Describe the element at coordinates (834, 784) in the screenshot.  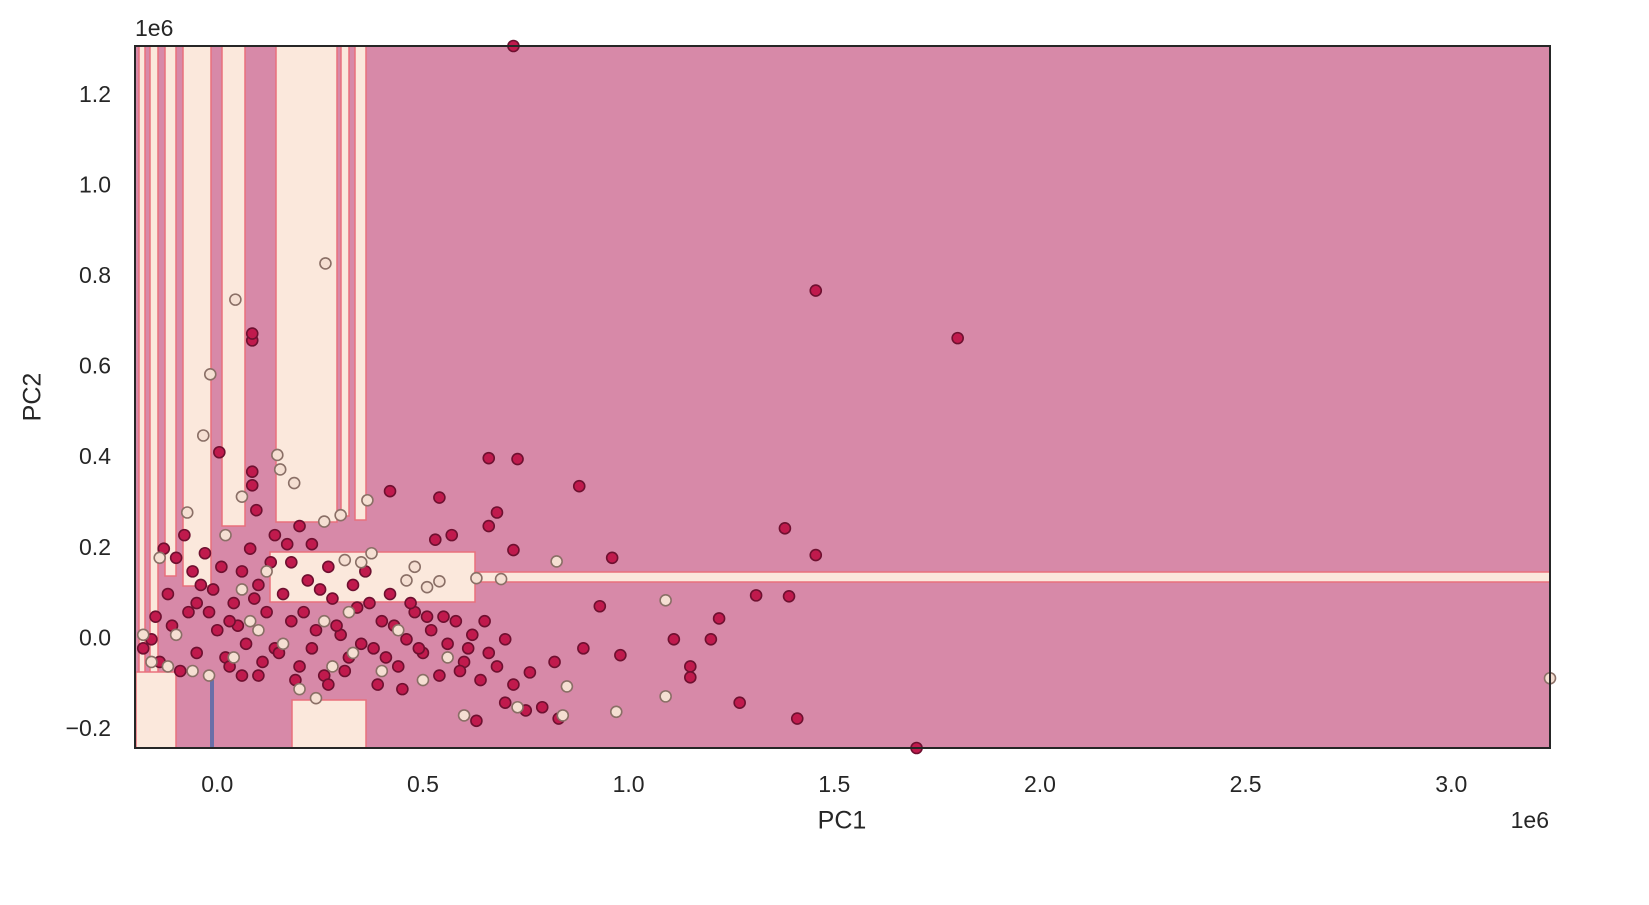
I see `x-tick-label: 1.5` at that location.